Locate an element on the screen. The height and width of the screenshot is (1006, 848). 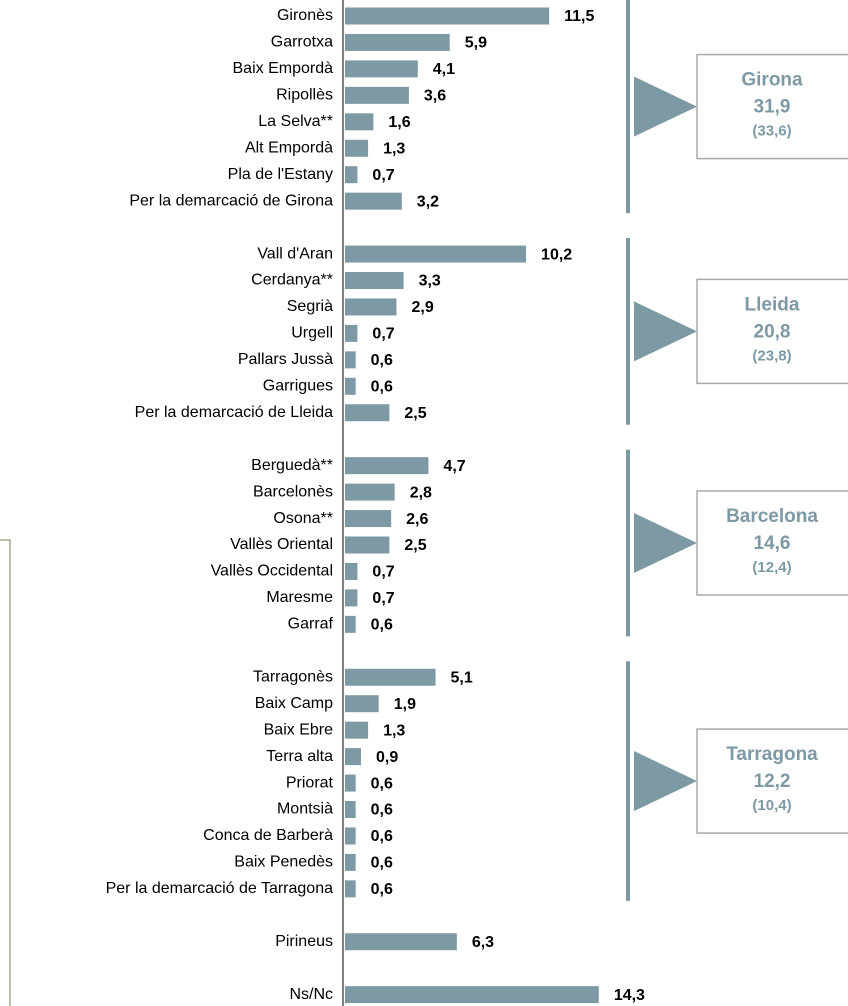
category-label: Barcelonès is located at coordinates (293, 491).